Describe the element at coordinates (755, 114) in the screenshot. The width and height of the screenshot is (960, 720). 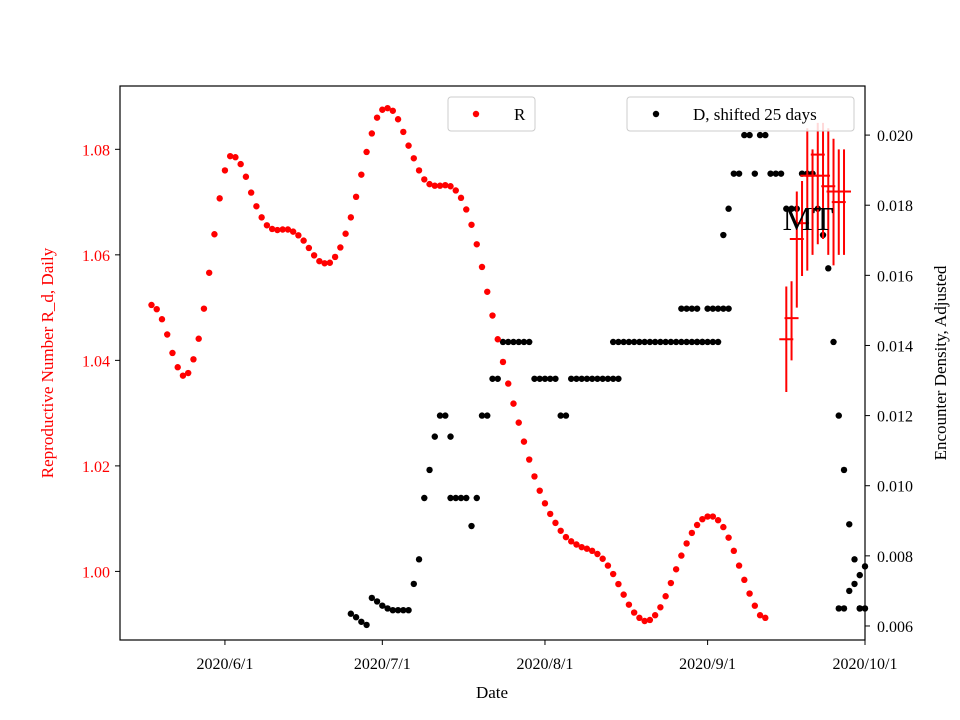
I see `legend-d-label: D, shifted 25 days` at that location.